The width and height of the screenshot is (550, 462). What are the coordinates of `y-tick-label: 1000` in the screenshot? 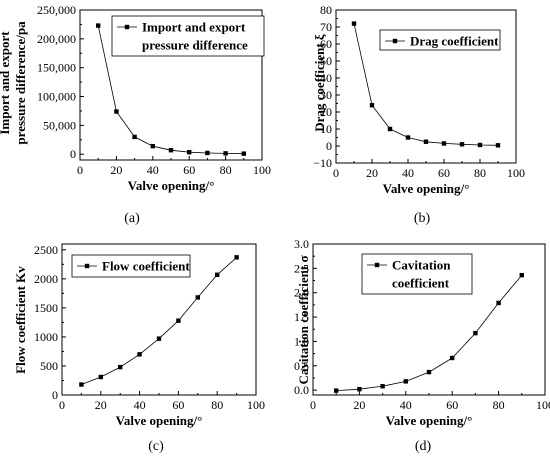 It's located at (46, 337).